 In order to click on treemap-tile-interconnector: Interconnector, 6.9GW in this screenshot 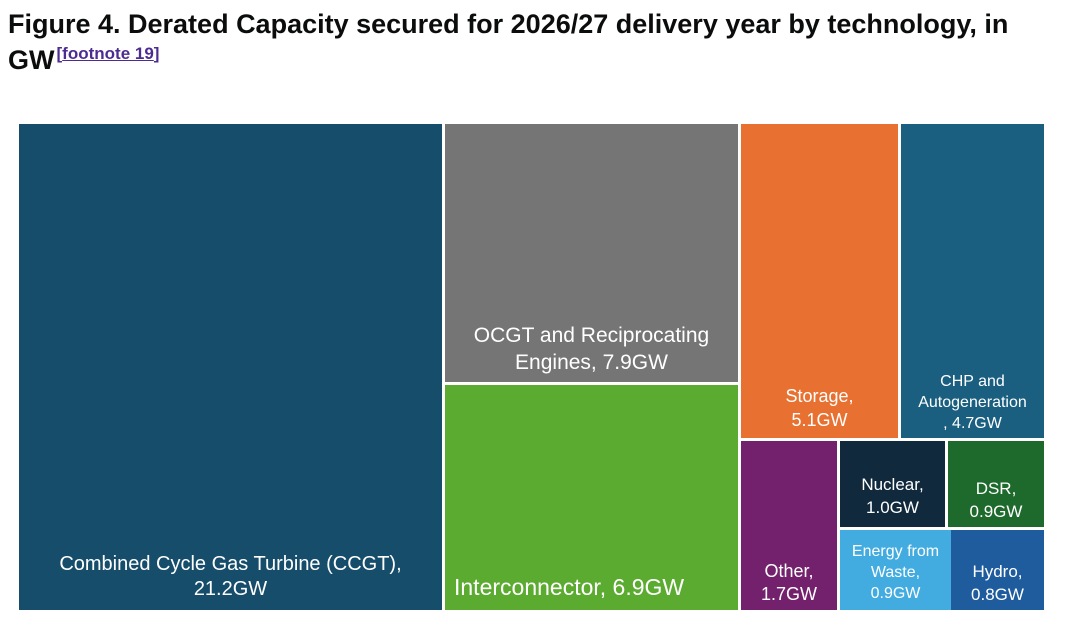, I will do `click(591, 497)`.